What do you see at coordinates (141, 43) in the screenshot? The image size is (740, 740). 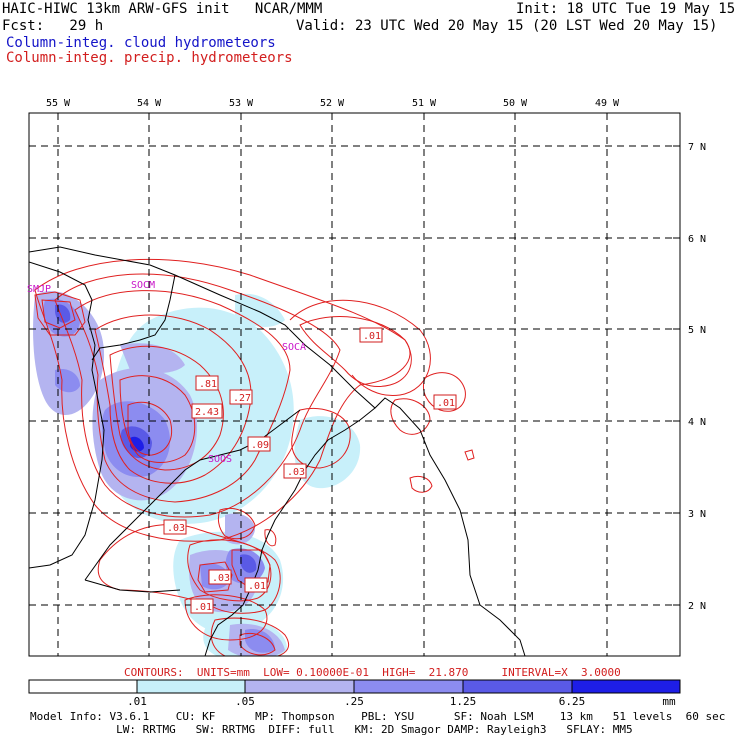 I see `legend-cloud-hydrometeors: Column-integ. cloud hydrometeors` at bounding box center [141, 43].